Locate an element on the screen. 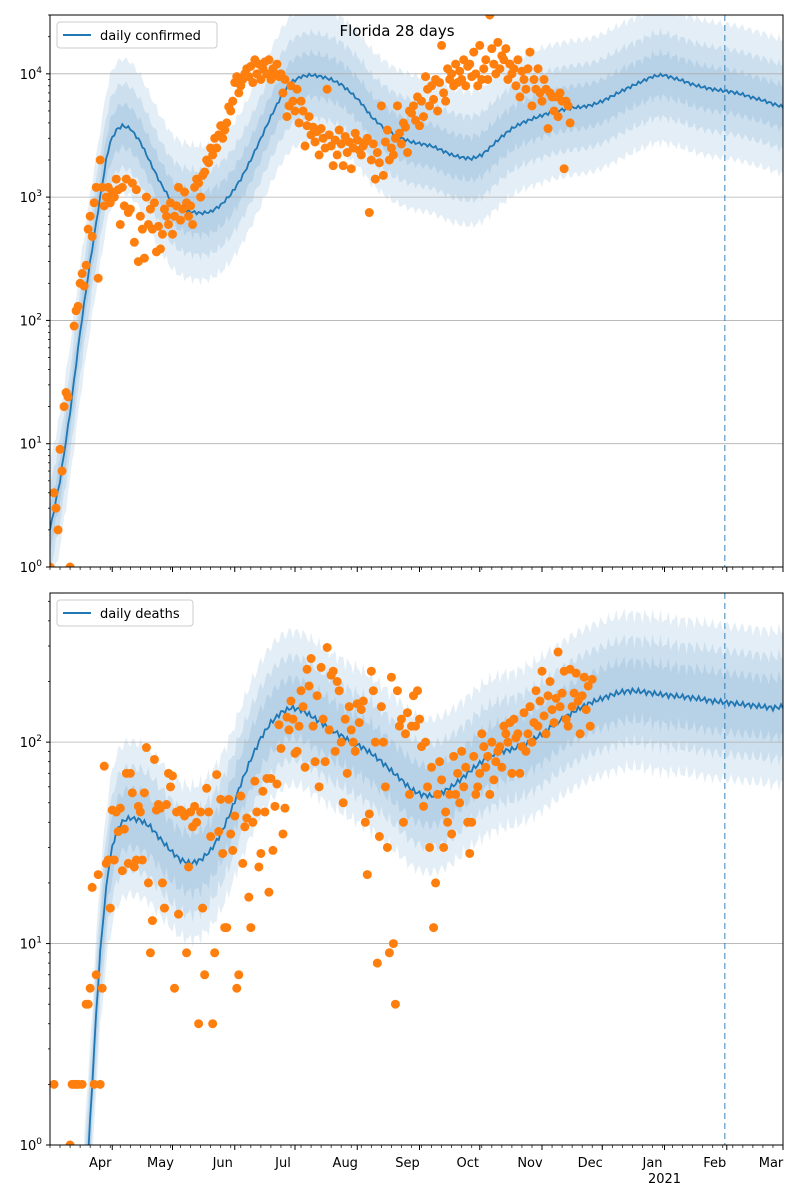  x-tick-label-month: Feb is located at coordinates (714, 1163).